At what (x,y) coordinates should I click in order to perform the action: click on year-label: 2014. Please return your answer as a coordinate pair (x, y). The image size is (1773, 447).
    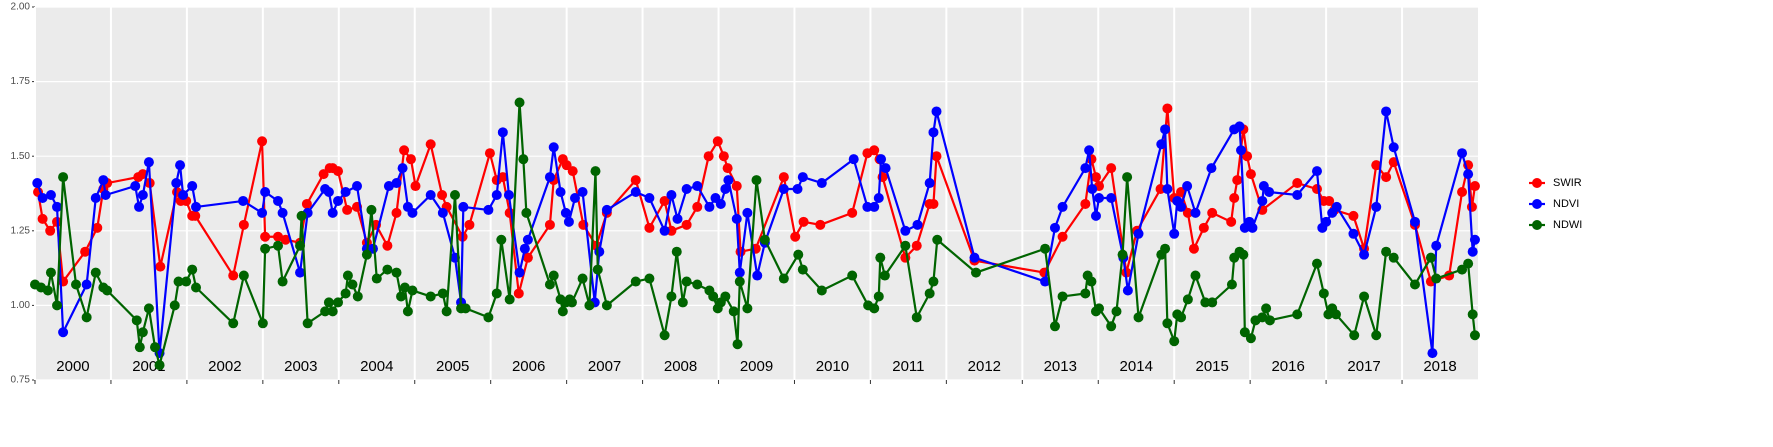
    Looking at the image, I should click on (1136, 366).